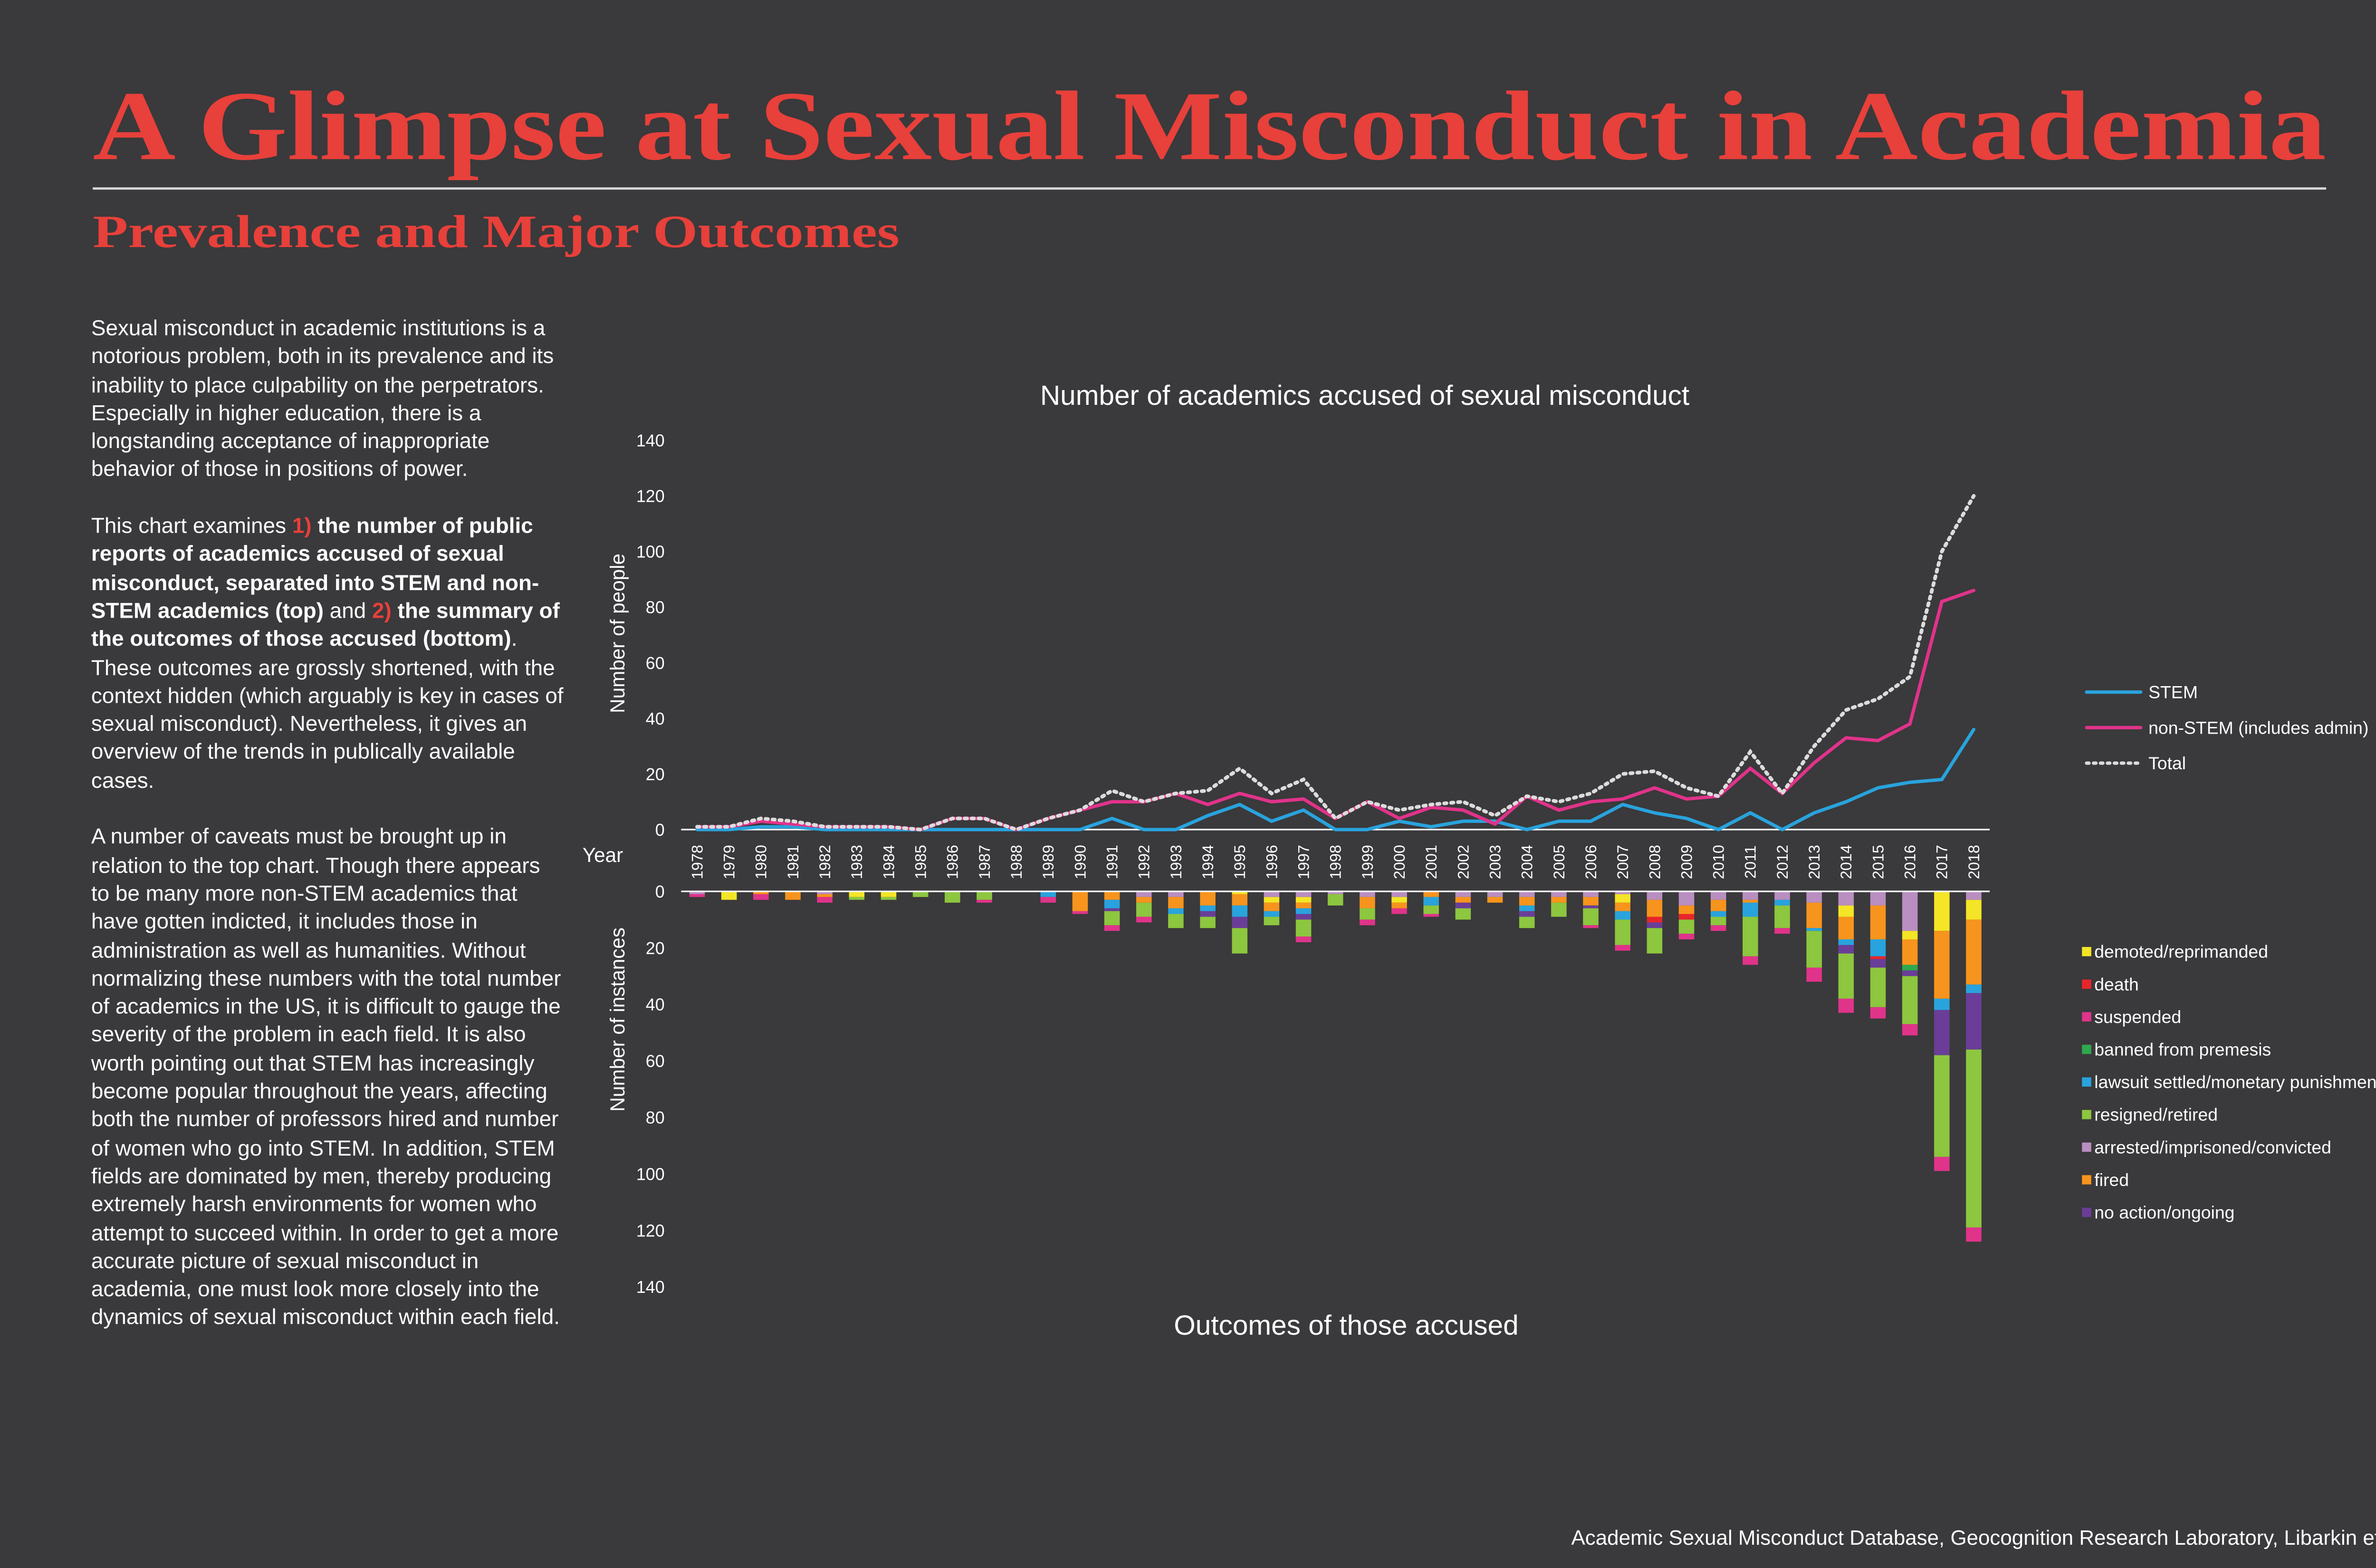  Describe the element at coordinates (1591, 862) in the screenshot. I see `x-tick-label: 2006` at that location.